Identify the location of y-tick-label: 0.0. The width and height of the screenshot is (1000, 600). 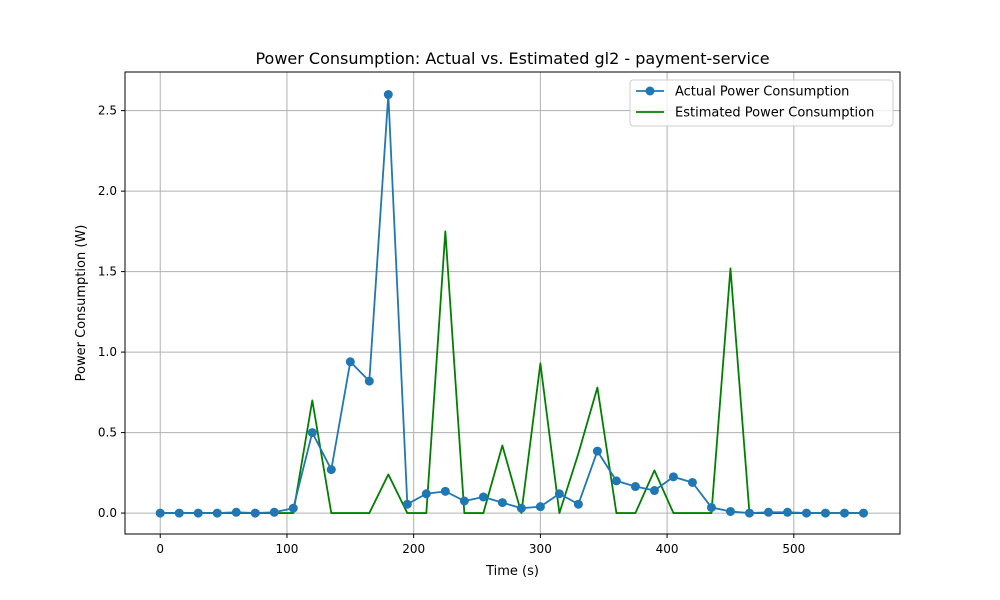
(107, 513).